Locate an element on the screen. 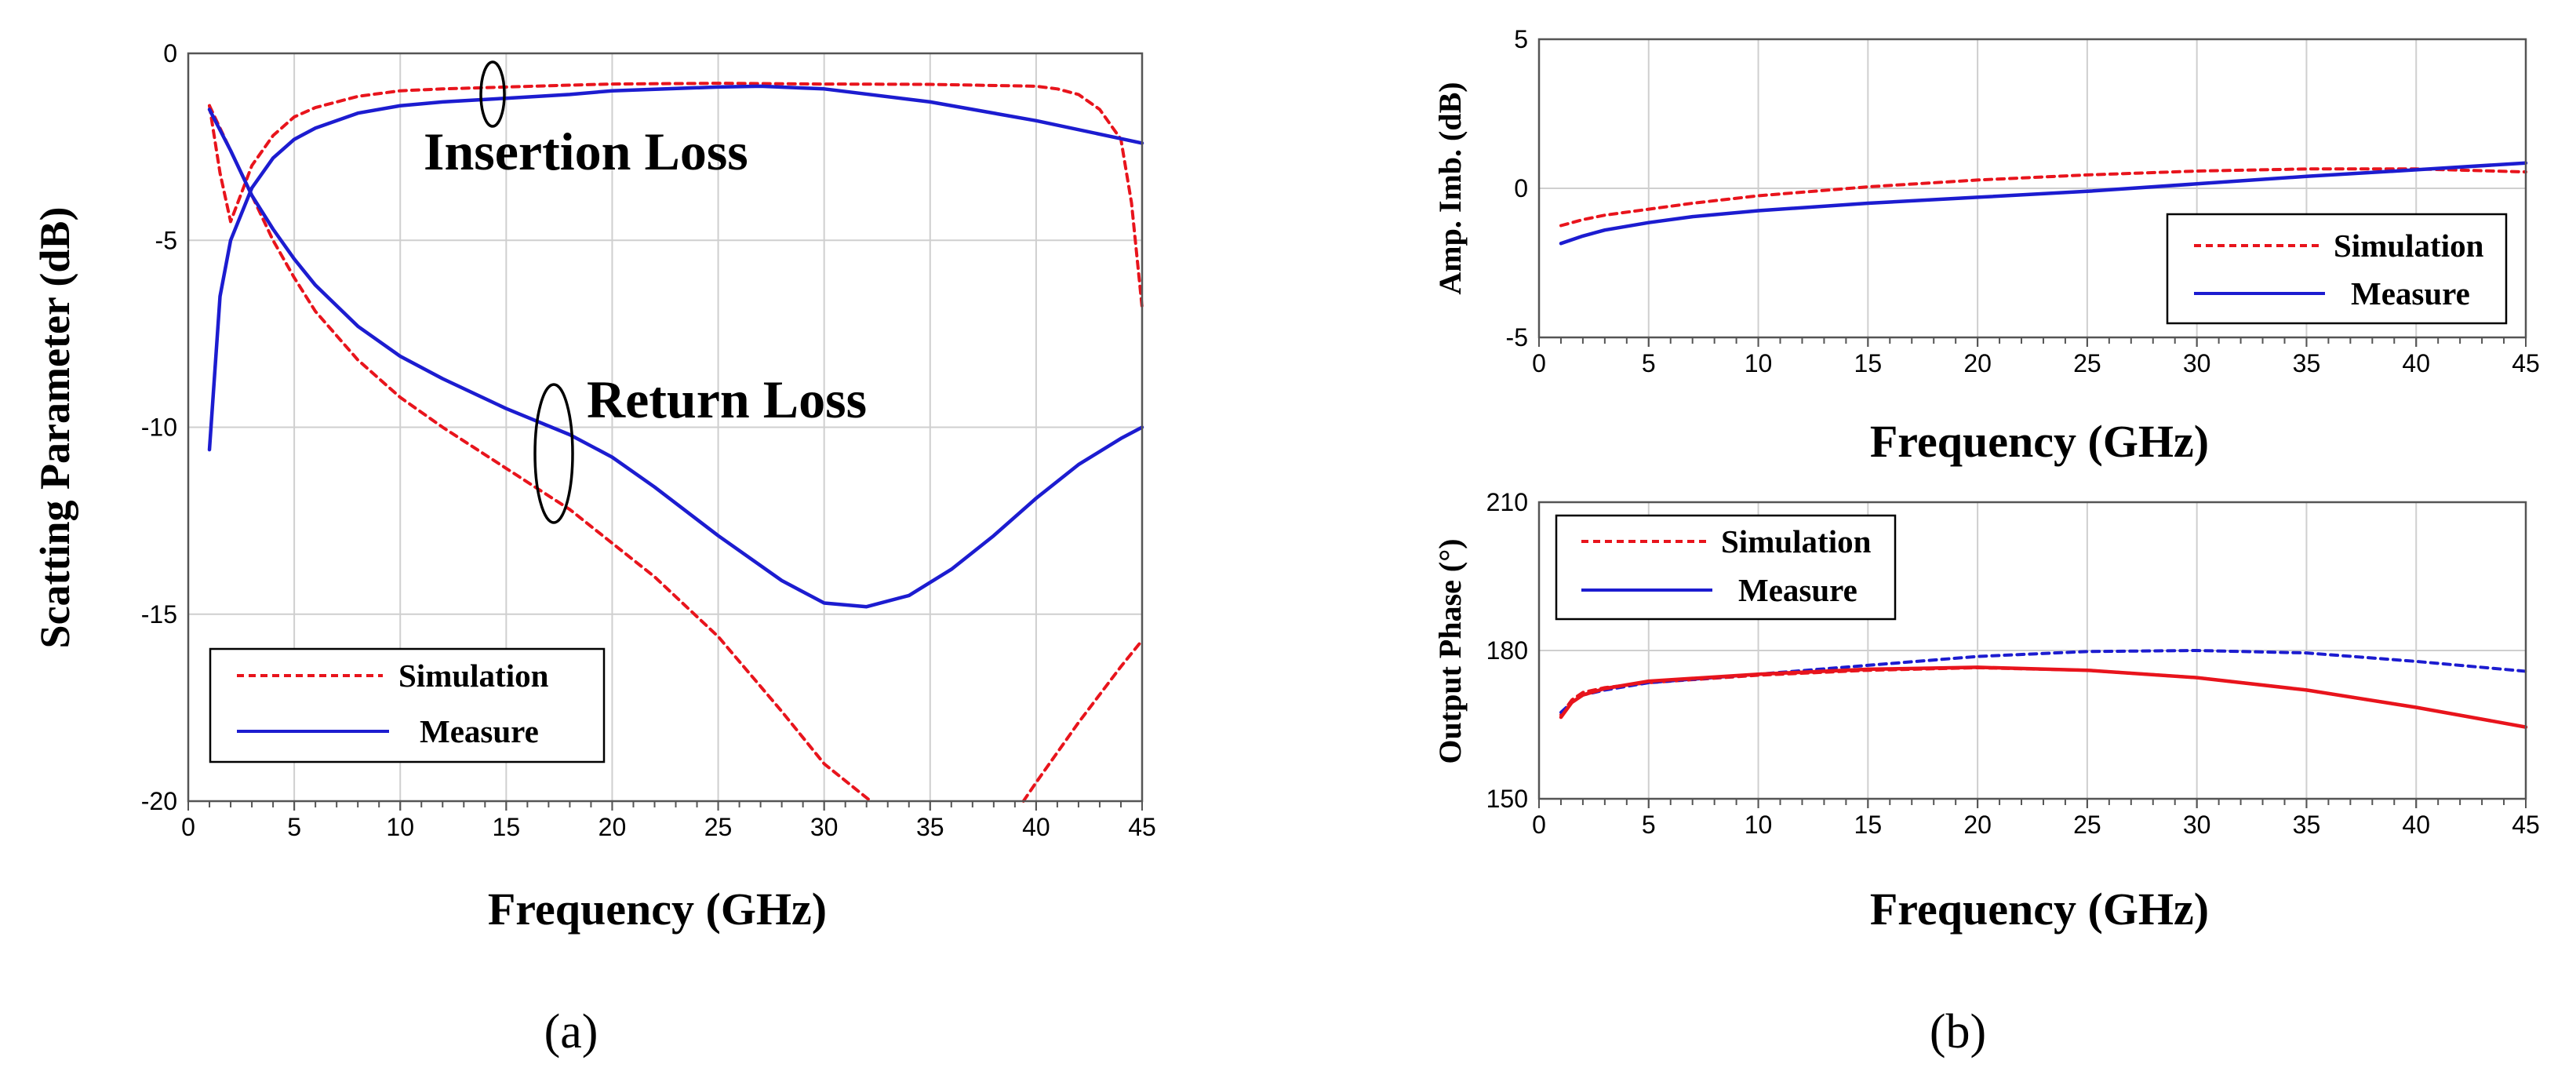  chart-a-y-tick-label: 0 is located at coordinates (170, 53).